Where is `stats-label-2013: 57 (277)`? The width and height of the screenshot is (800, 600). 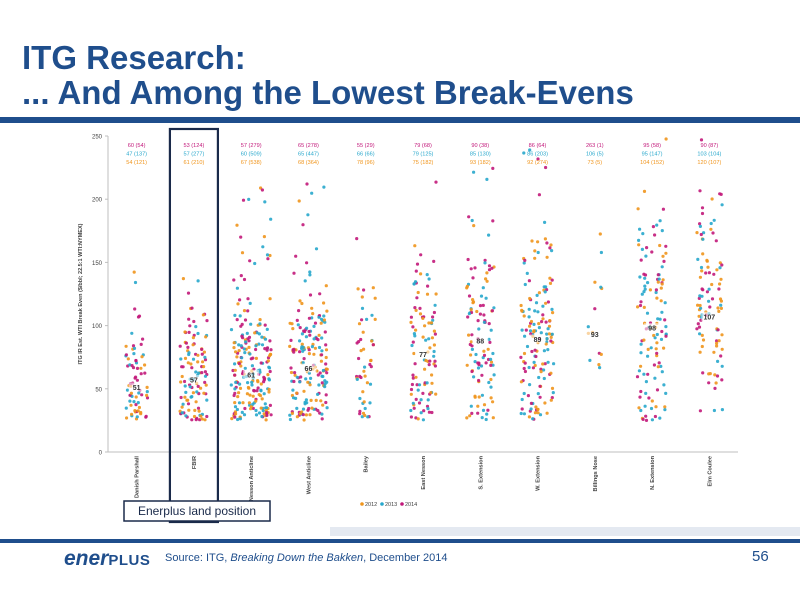 stats-label-2013: 57 (277) is located at coordinates (193, 155).